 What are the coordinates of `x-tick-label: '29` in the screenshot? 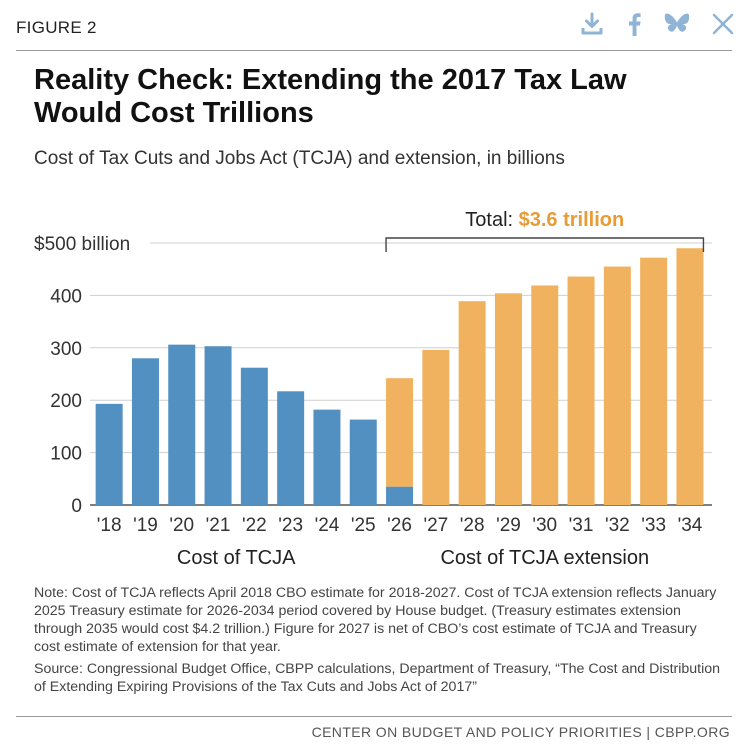 It's located at (508, 525).